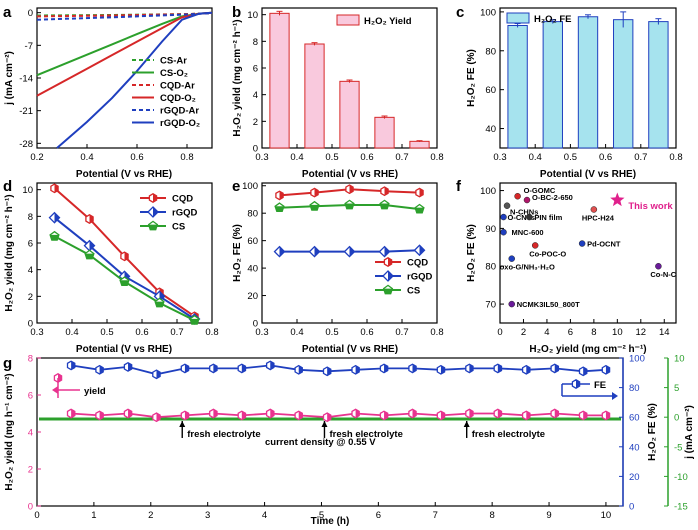 The height and width of the screenshot is (530, 698). Describe the element at coordinates (30, 396) in the screenshot. I see `g-yleft-tick-label: 6` at that location.